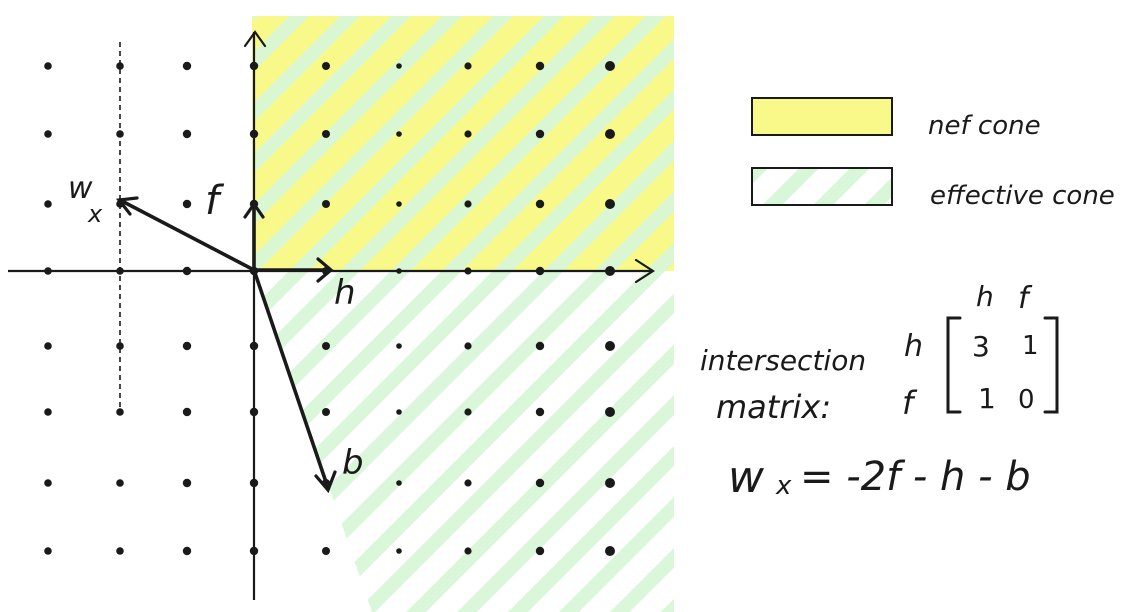 The width and height of the screenshot is (1139, 612). Describe the element at coordinates (353, 463) in the screenshot. I see `label-b: b` at that location.